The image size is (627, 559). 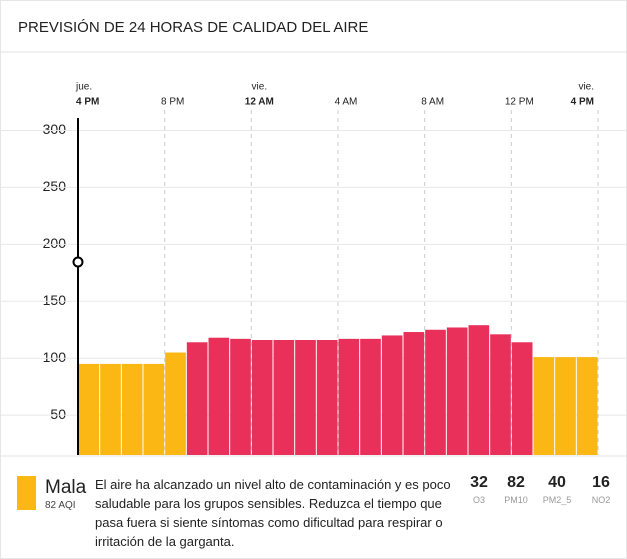 What do you see at coordinates (557, 482) in the screenshot?
I see `pollutant-value: 40` at bounding box center [557, 482].